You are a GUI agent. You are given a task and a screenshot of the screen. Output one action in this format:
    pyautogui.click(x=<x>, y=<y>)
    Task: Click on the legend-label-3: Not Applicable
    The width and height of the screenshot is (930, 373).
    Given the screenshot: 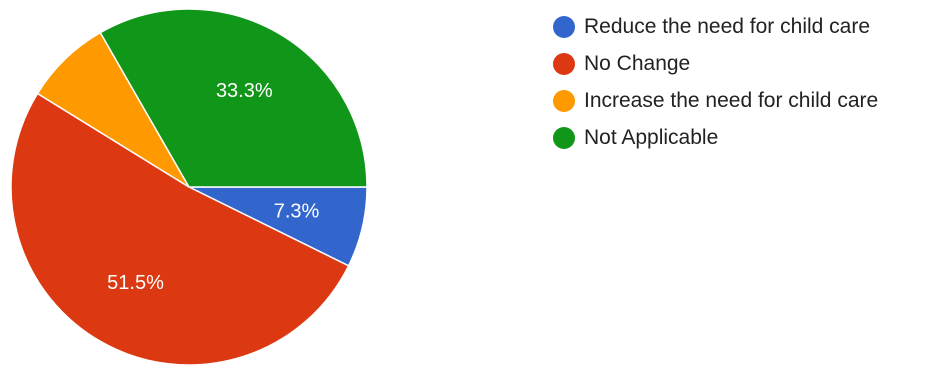 What is the action you would take?
    pyautogui.click(x=651, y=137)
    